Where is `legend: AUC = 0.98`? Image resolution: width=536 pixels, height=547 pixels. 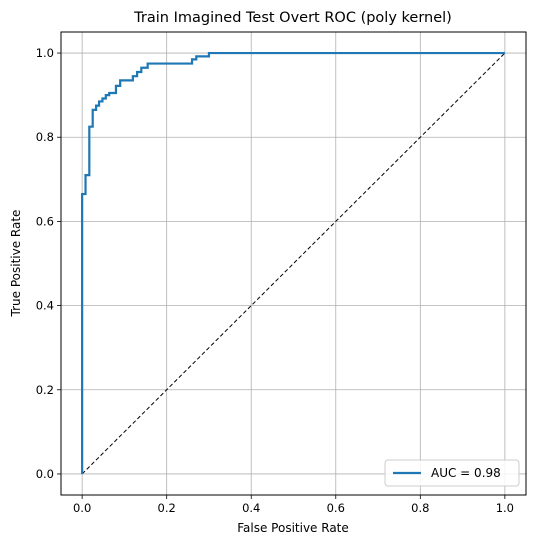
legend: AUC = 0.98 is located at coordinates (452, 473).